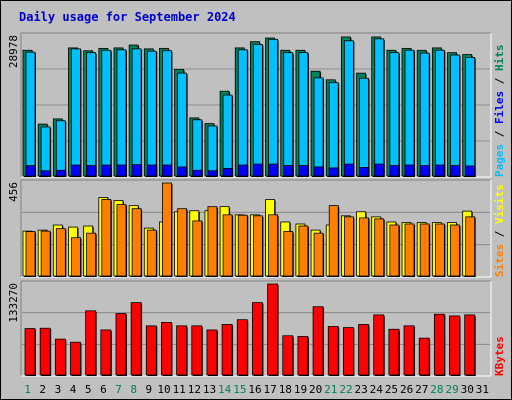 The height and width of the screenshot is (400, 512). I want to click on y-max-label-hits: 28978, so click(13, 51).